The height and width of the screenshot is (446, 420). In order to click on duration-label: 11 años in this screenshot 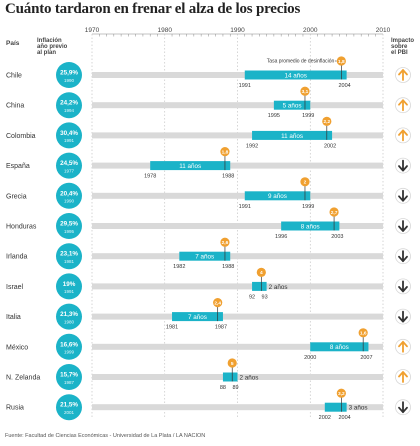, I will do `click(190, 166)`.